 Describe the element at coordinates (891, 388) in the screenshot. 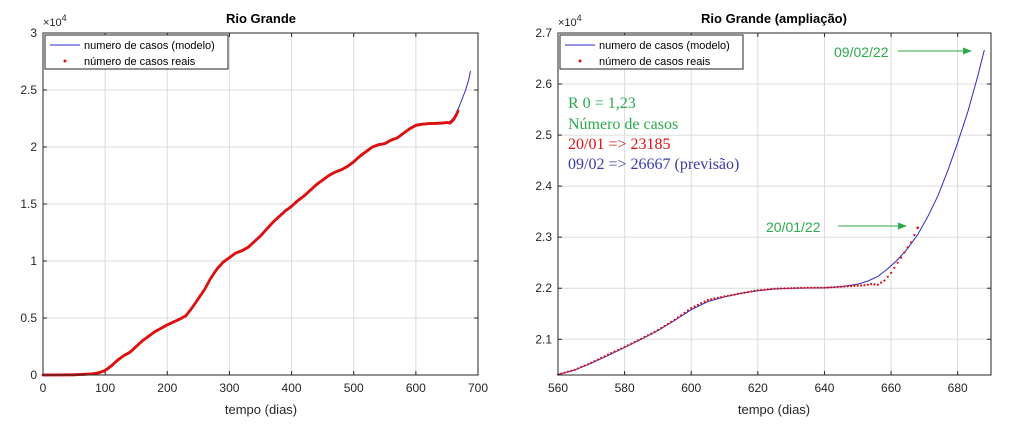

I see `x-tick-label: 660` at that location.